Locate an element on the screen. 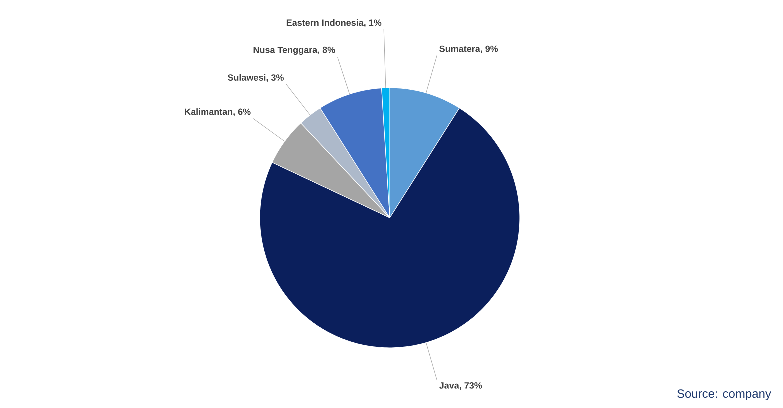 This screenshot has height=408, width=783. source-note: Source: company is located at coordinates (725, 395).